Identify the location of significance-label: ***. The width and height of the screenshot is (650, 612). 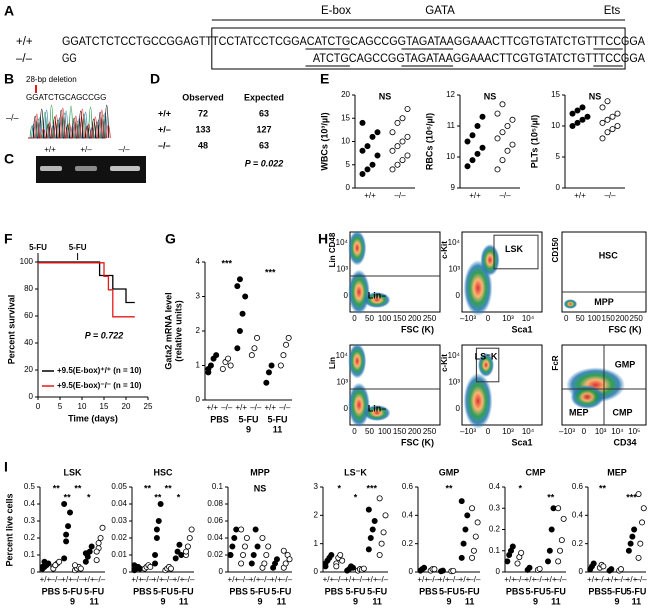
(371, 488).